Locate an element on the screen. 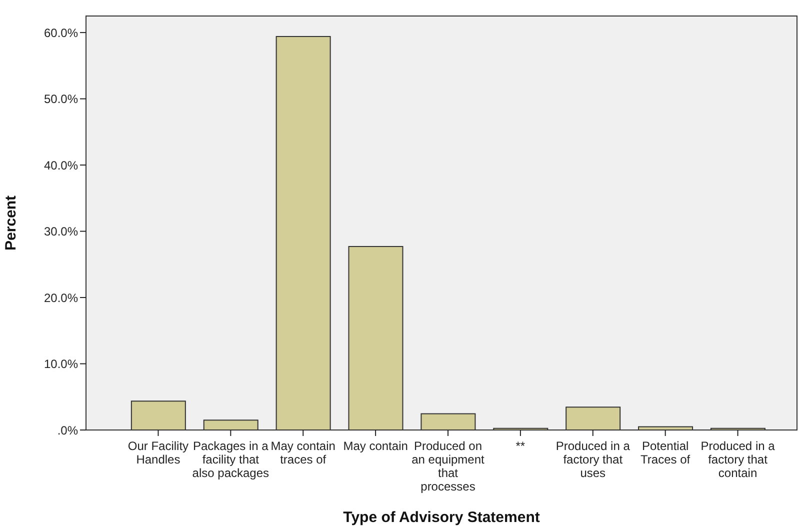  x-tick-label: ** is located at coordinates (521, 446).